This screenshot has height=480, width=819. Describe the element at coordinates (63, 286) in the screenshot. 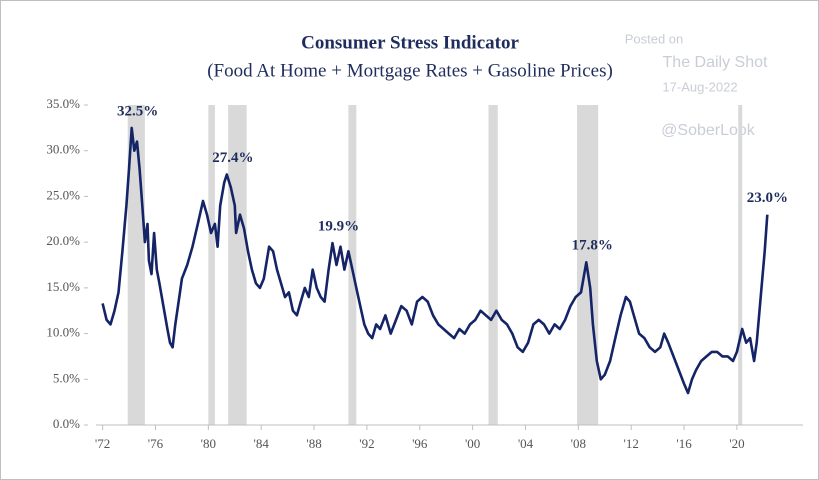

I see `y-tick-label: 15.0%` at that location.